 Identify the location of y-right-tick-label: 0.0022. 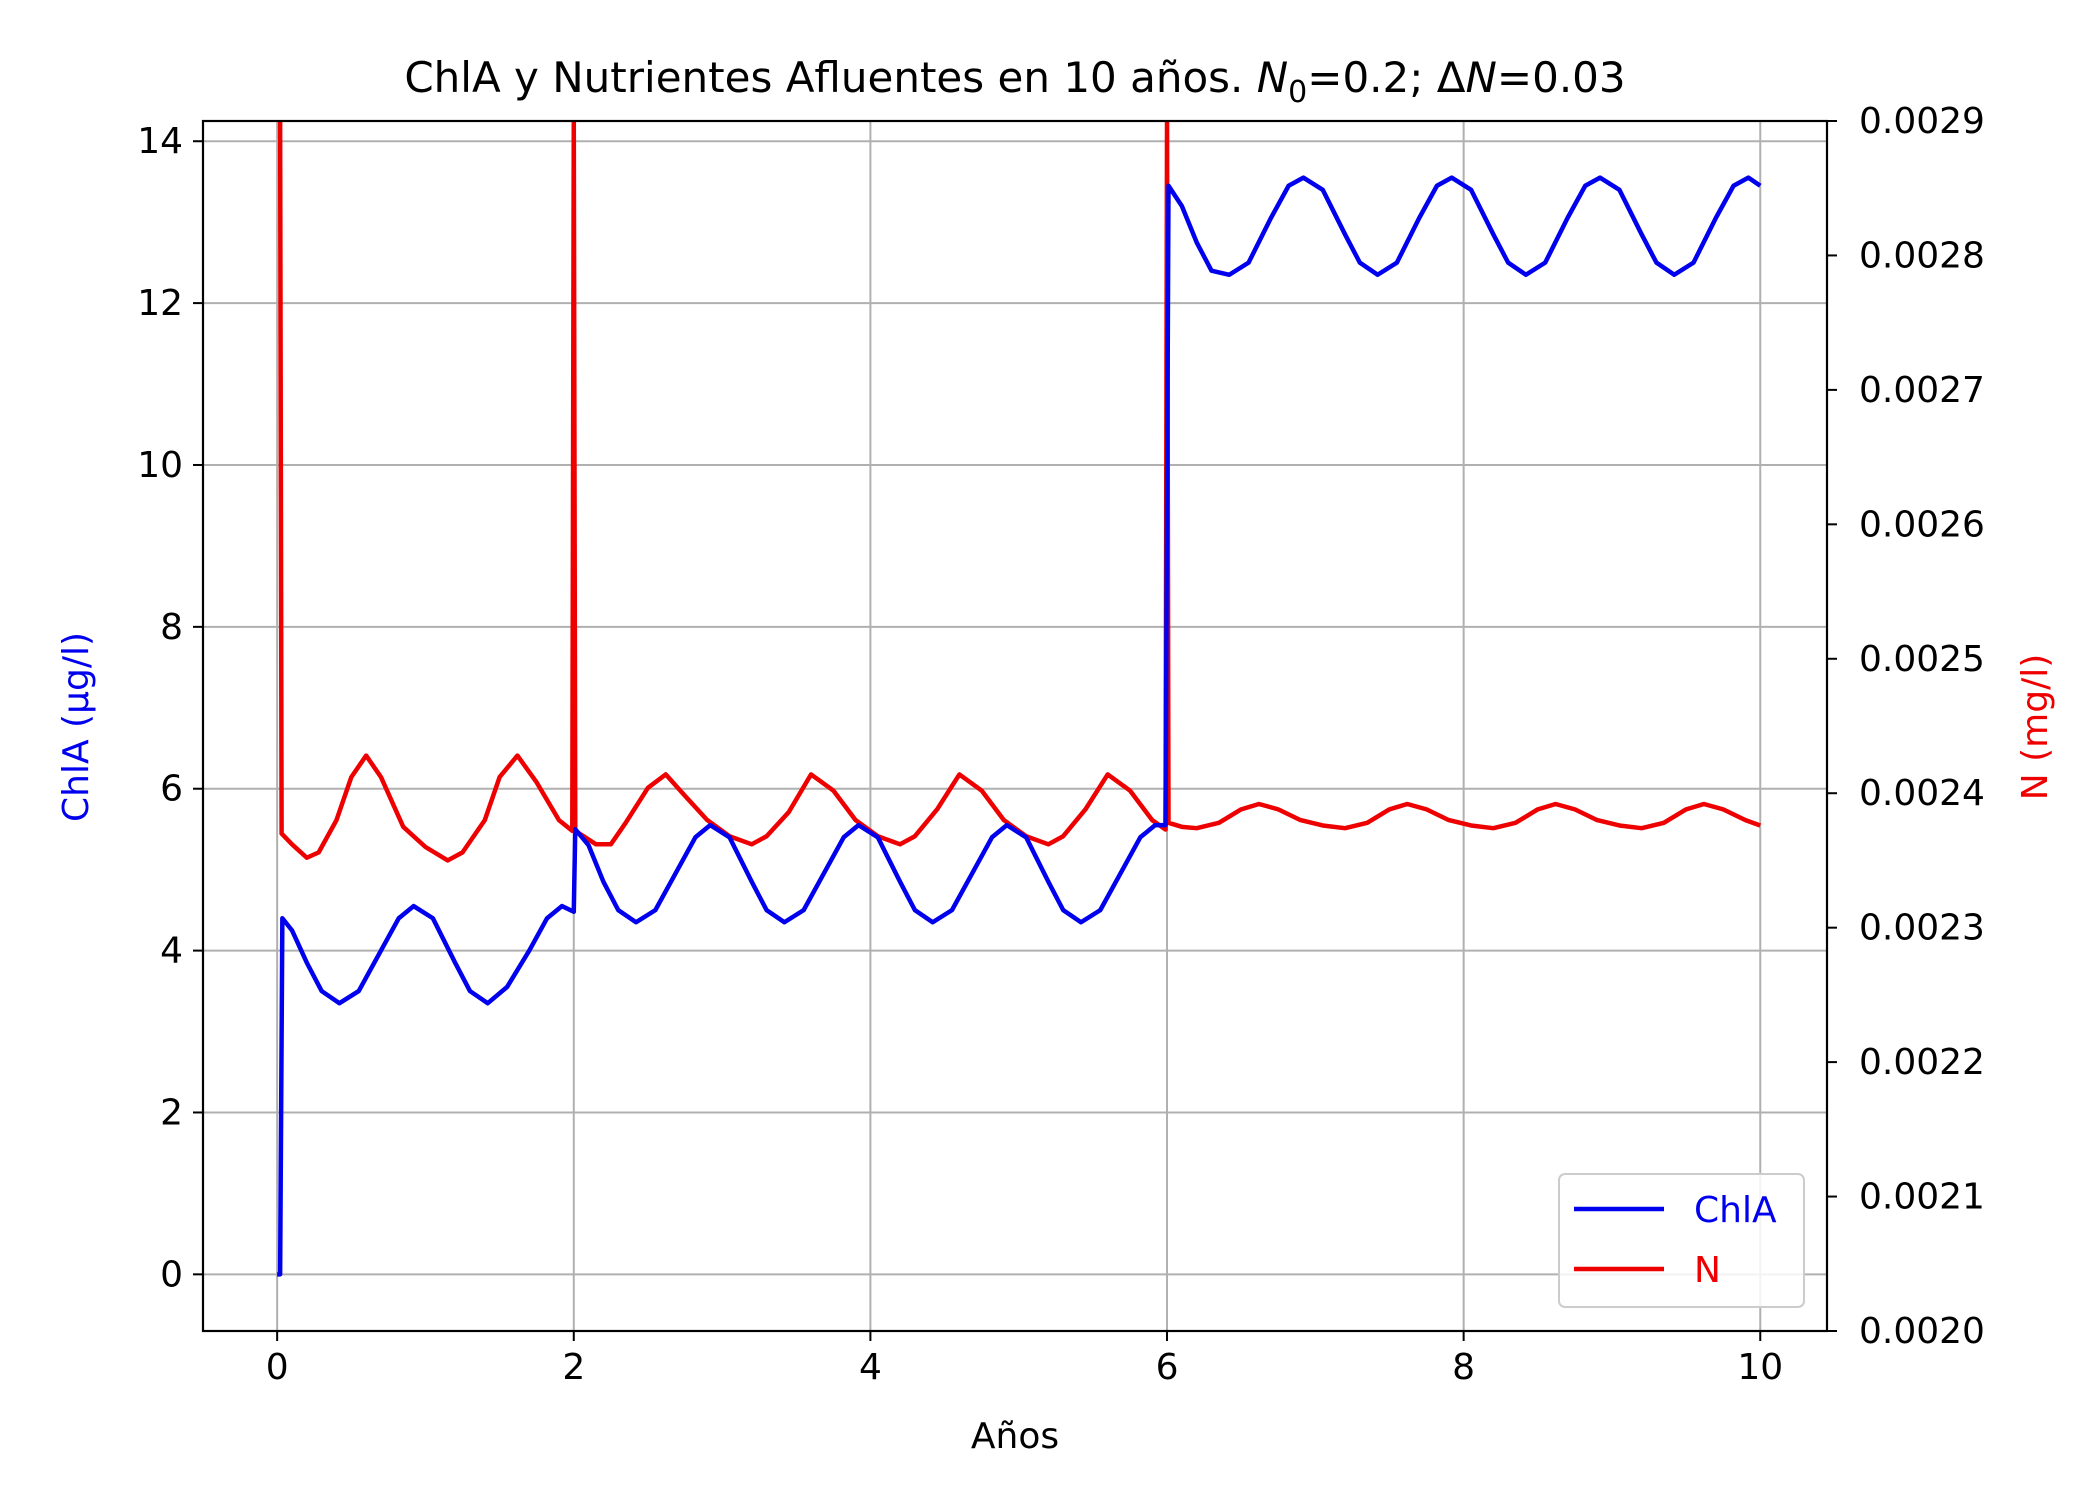
(1922, 1062).